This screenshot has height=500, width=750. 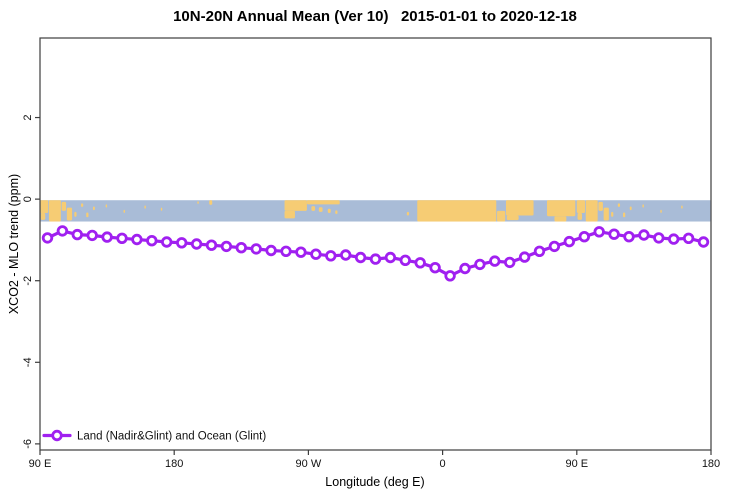 What do you see at coordinates (443, 464) in the screenshot?
I see `x-tick-label: 0` at bounding box center [443, 464].